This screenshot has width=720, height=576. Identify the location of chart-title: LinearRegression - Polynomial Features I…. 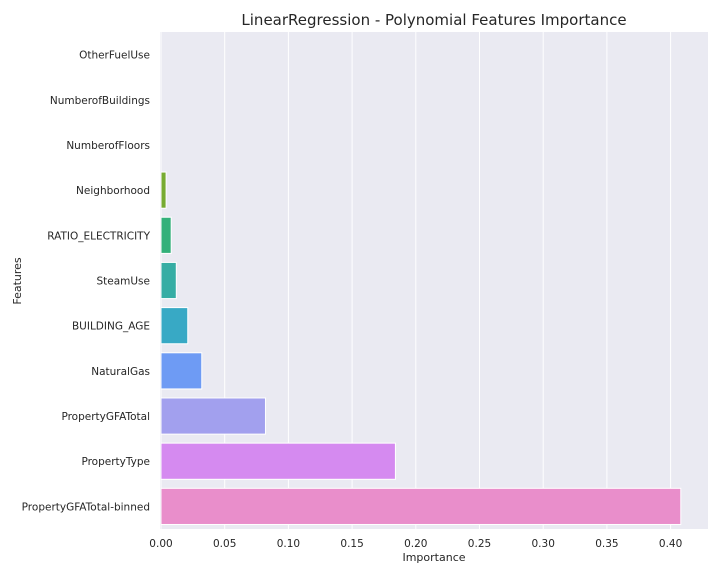
(433, 20).